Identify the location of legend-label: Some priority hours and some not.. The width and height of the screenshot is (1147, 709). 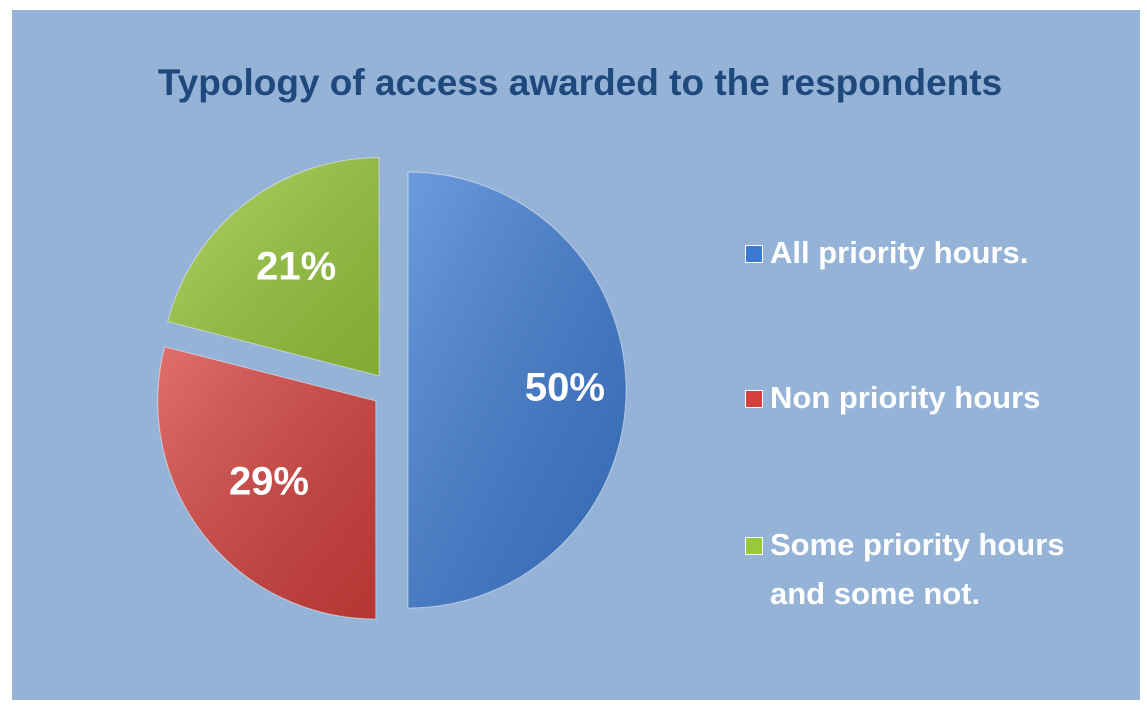
(917, 569).